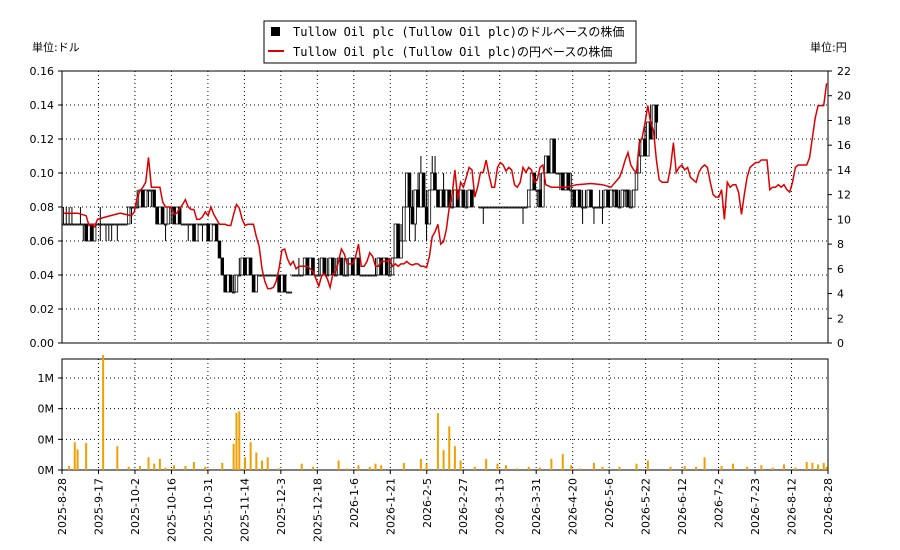  Describe the element at coordinates (42, 173) in the screenshot. I see `left-y-tick-label: 0.10` at that location.